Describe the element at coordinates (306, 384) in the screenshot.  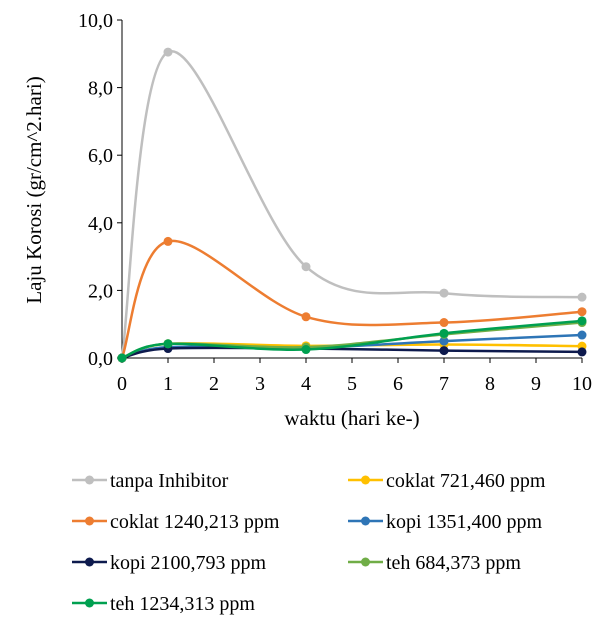
I see `x-tick-label: 4` at that location.